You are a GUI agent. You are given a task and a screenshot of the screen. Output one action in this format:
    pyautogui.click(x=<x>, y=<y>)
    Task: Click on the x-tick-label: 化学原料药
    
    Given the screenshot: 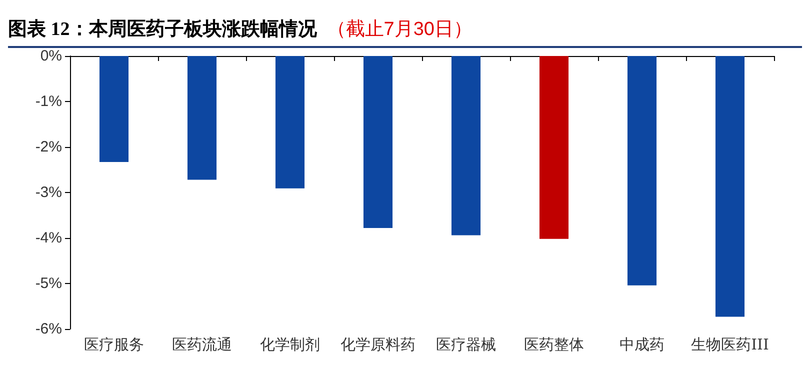 What is the action you would take?
    pyautogui.click(x=378, y=345)
    